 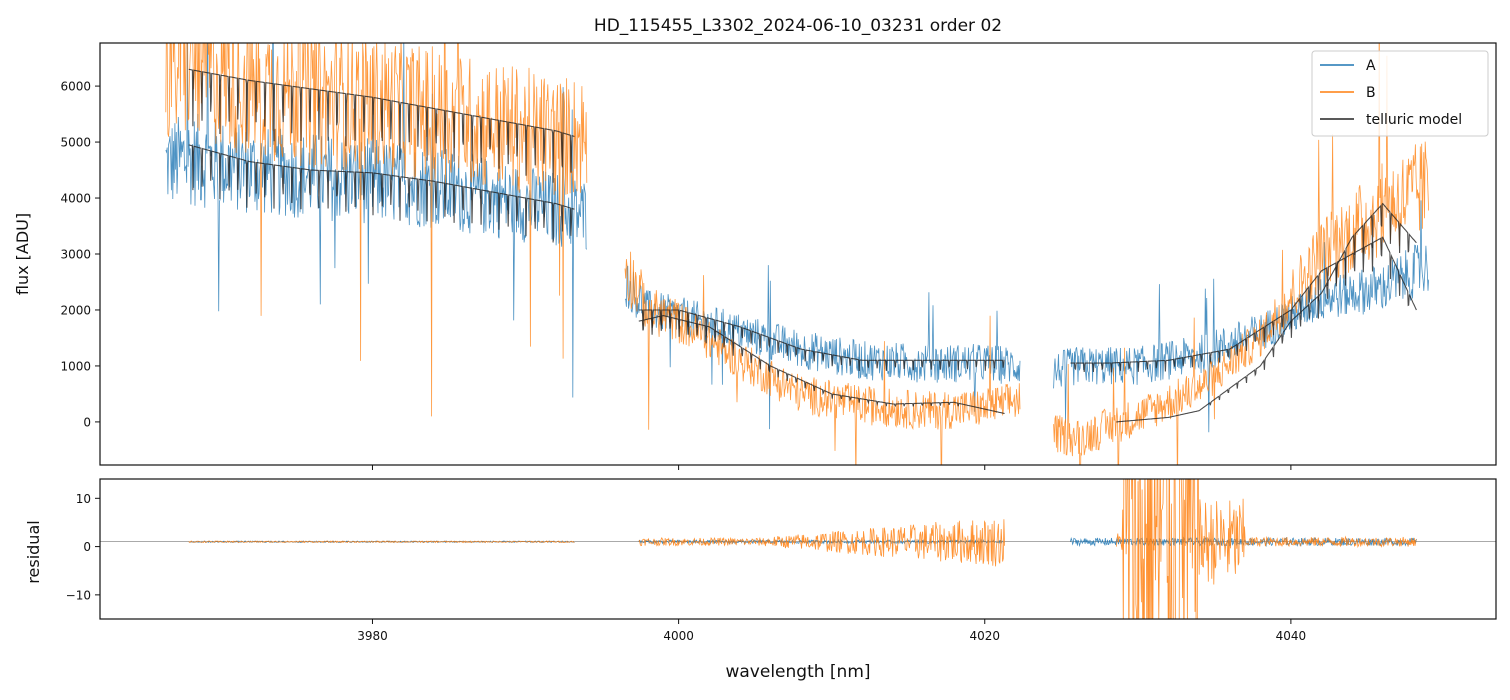 I want to click on flux-y-tick-label: 5000, so click(x=75, y=143).